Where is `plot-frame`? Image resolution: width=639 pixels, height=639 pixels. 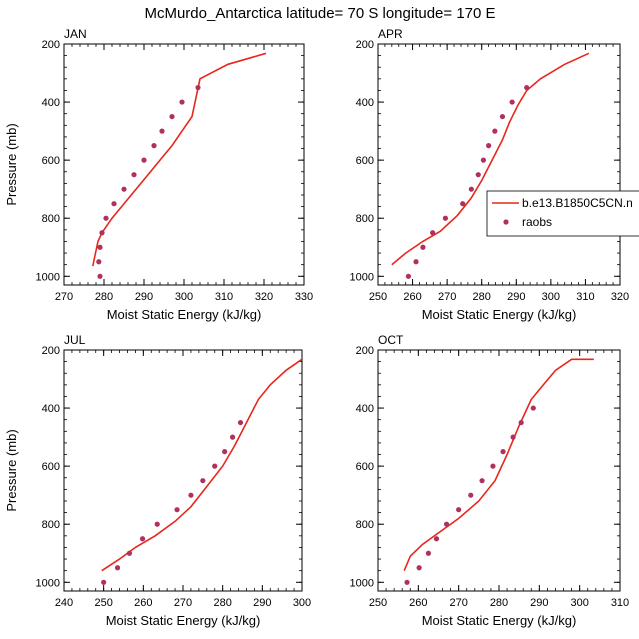 plot-frame is located at coordinates (183, 470).